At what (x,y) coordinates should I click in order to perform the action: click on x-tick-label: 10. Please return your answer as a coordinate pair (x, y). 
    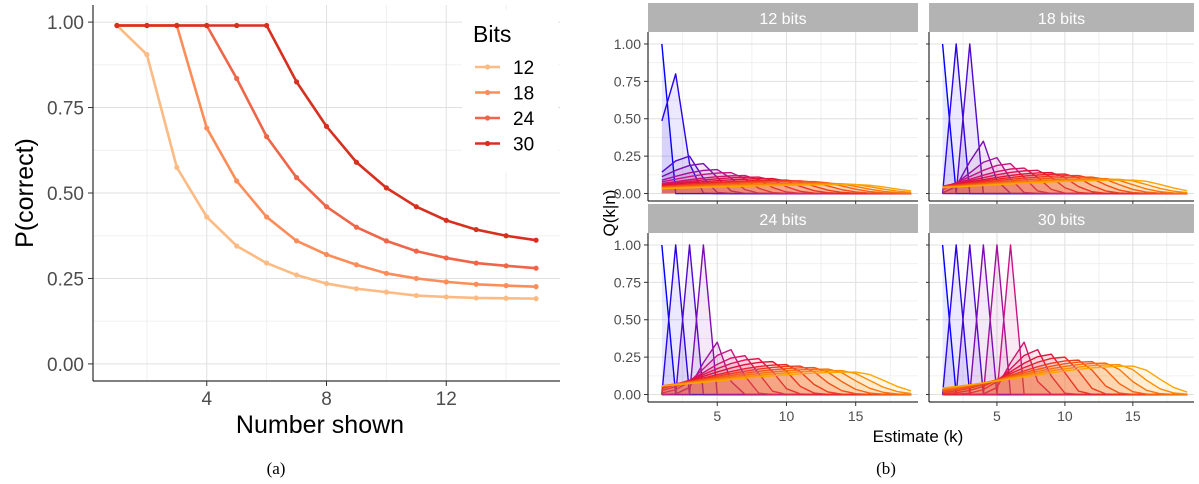
    Looking at the image, I should click on (1065, 416).